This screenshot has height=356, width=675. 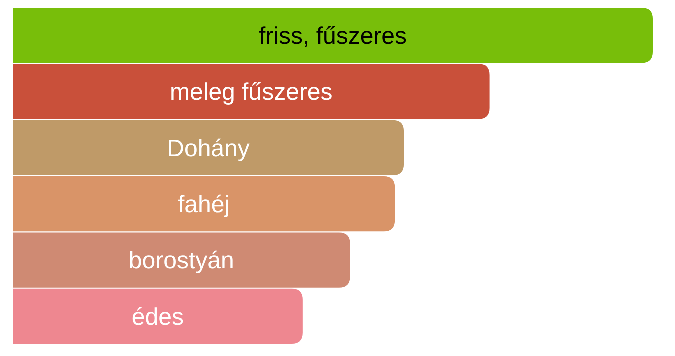 I want to click on y-tick-label: meleg fűszeres, so click(x=251, y=92).